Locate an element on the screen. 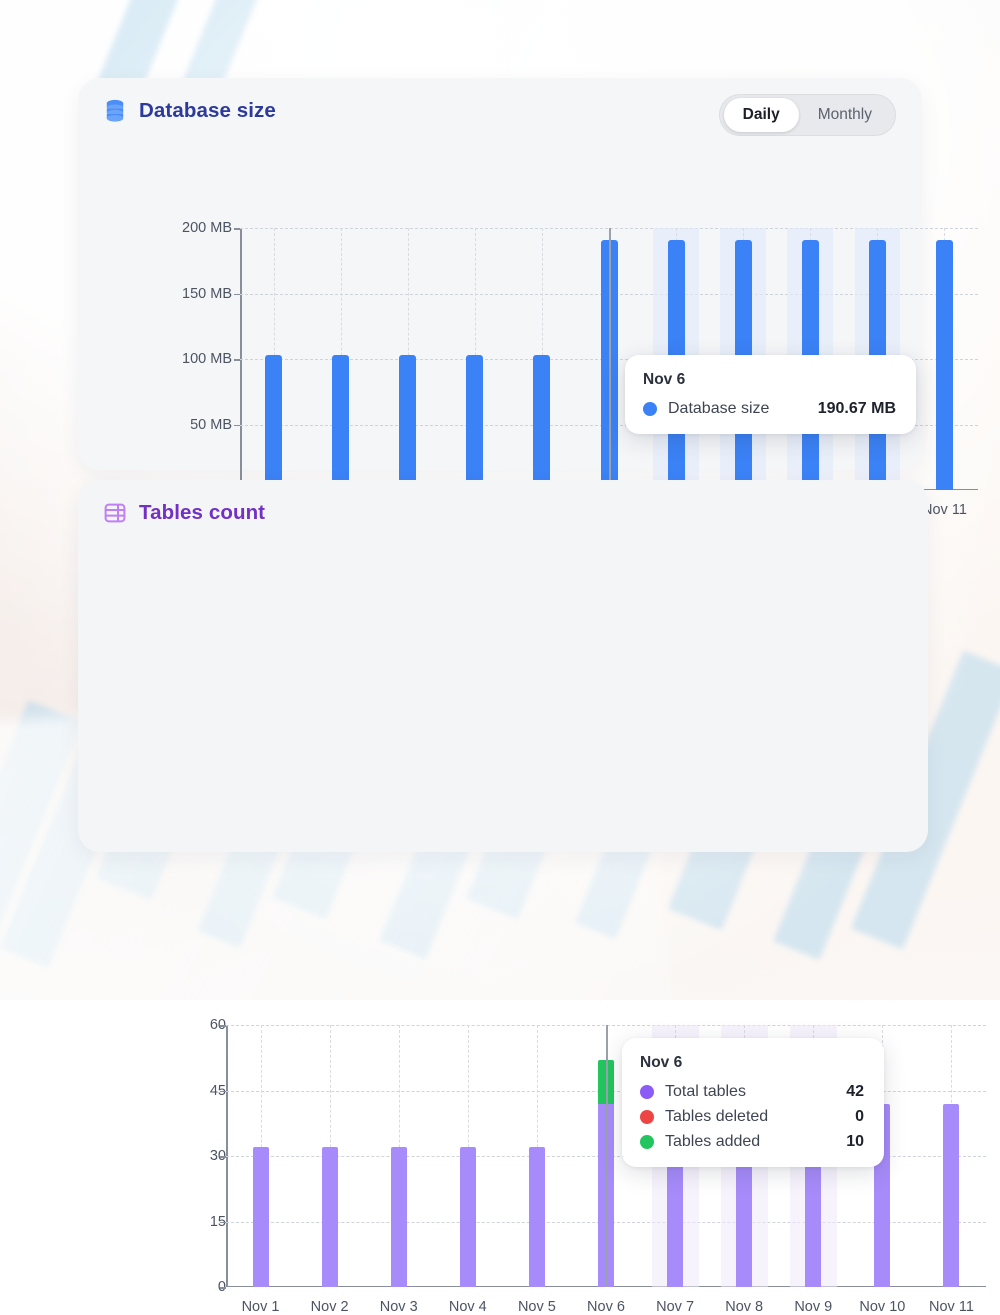  x-axis-tick-label: Nov 7 is located at coordinates (675, 1307).